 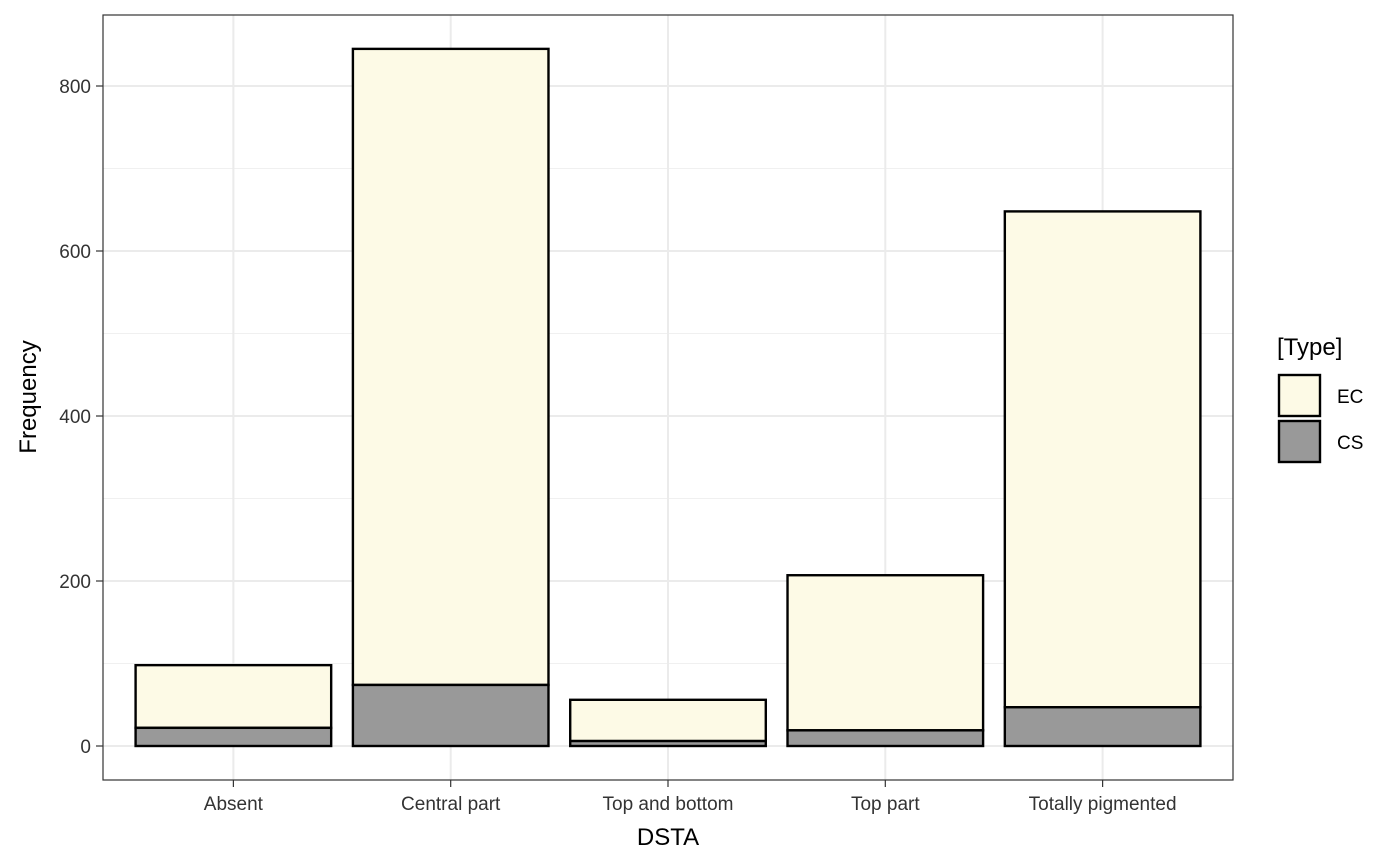 What do you see at coordinates (234, 804) in the screenshot?
I see `x-tick-label: Absent` at bounding box center [234, 804].